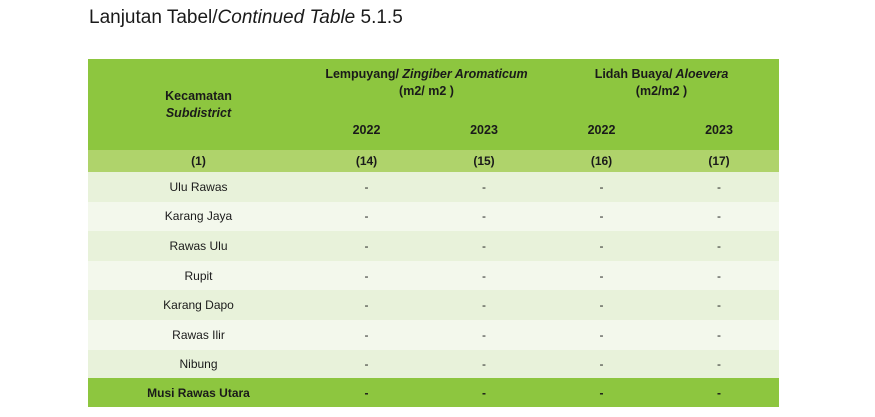 The image size is (875, 417). I want to click on subdistrict-name: Karang Dapo, so click(198, 305).